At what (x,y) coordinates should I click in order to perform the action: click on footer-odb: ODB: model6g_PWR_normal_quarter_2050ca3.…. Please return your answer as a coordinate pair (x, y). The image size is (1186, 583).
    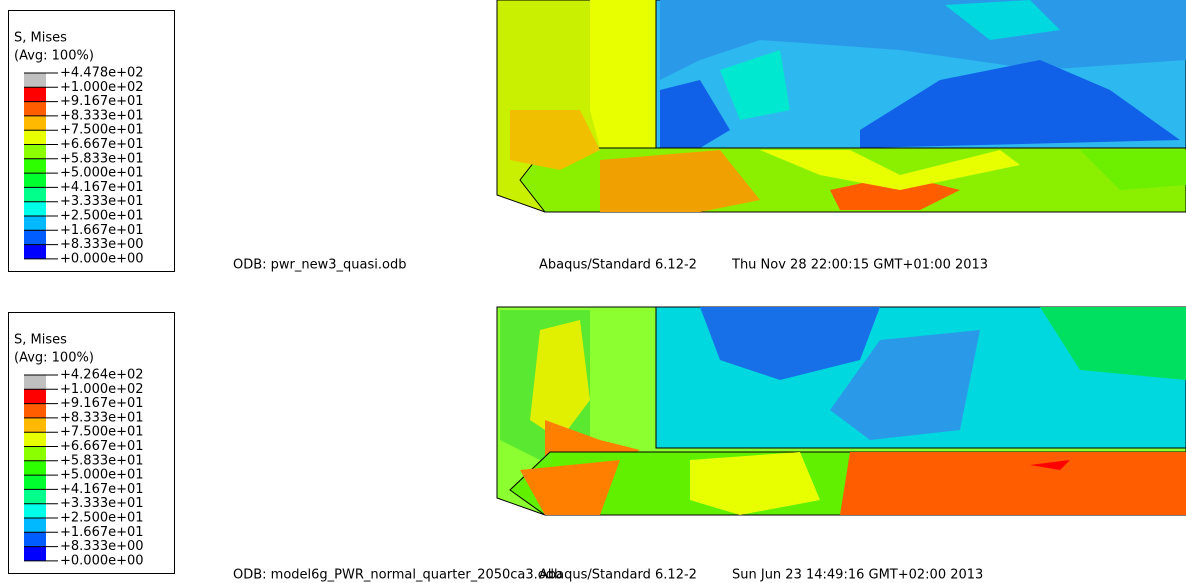
    Looking at the image, I should click on (397, 575).